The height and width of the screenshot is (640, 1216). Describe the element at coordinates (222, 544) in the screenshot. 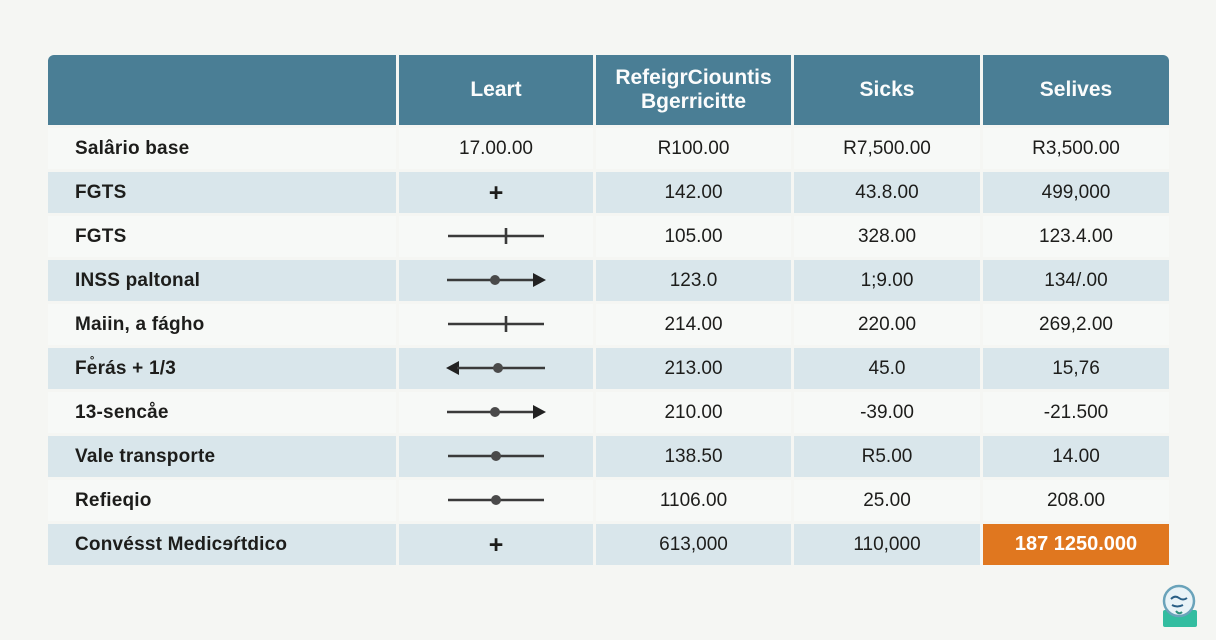

I see `row-label: Convésst Medicɘŕtdico` at that location.